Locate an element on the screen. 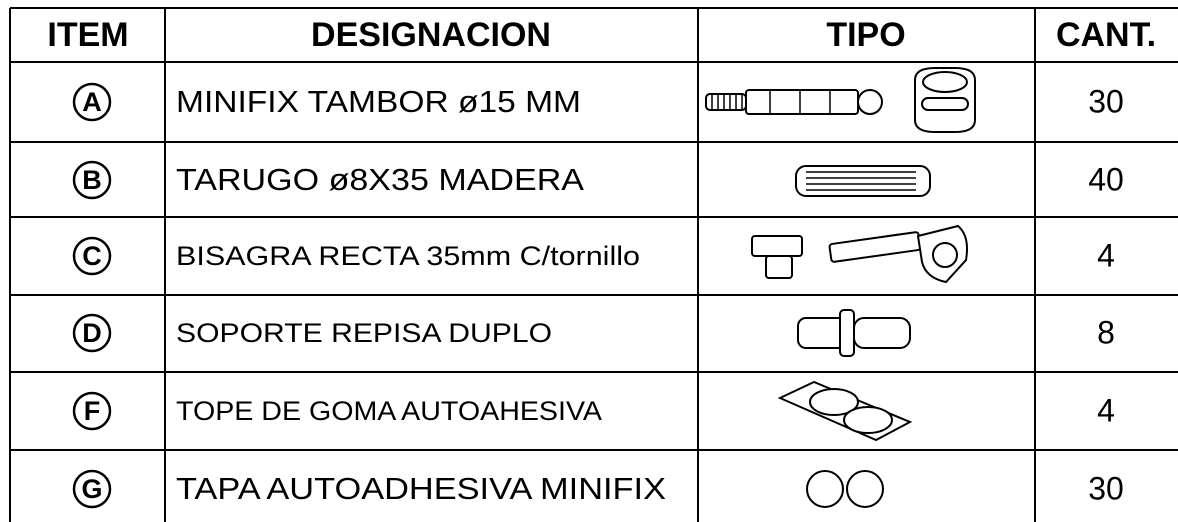  quantity: 8 is located at coordinates (1106, 332).